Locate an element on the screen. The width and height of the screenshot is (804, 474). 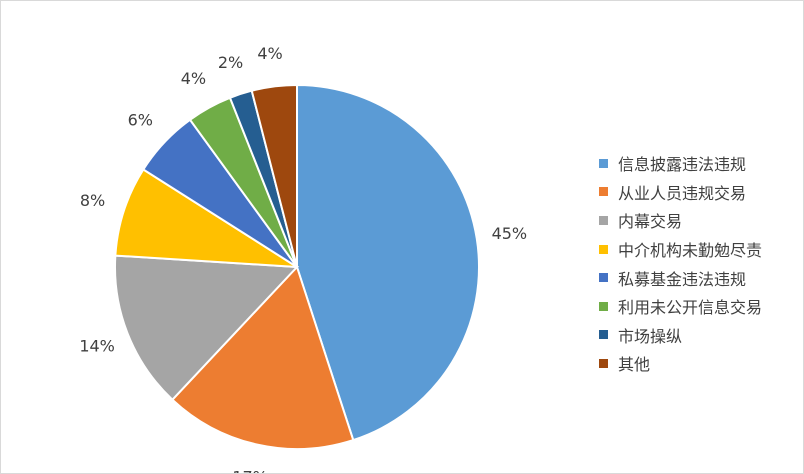
legend-item-1: 信息披露违法违规 is located at coordinates (680, 163).